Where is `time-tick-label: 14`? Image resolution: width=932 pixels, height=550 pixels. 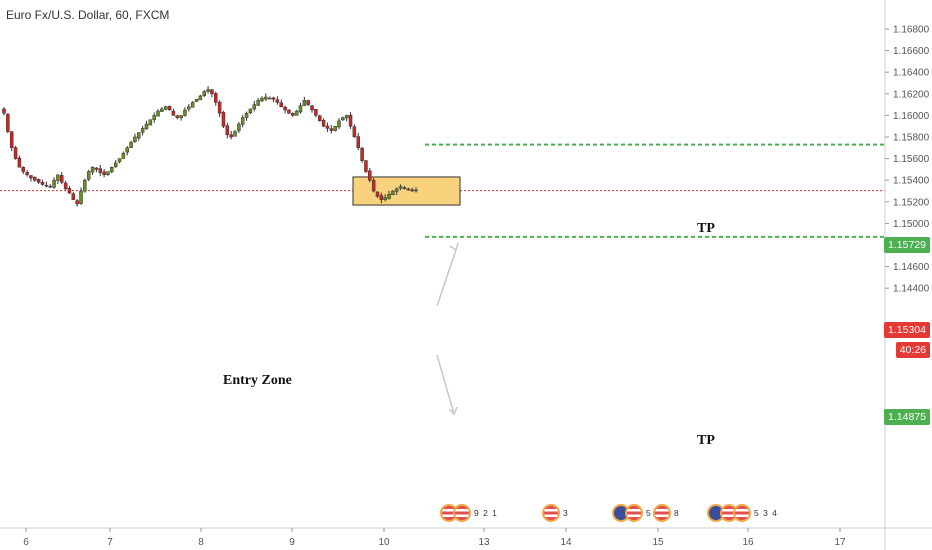 time-tick-label: 14 is located at coordinates (566, 542).